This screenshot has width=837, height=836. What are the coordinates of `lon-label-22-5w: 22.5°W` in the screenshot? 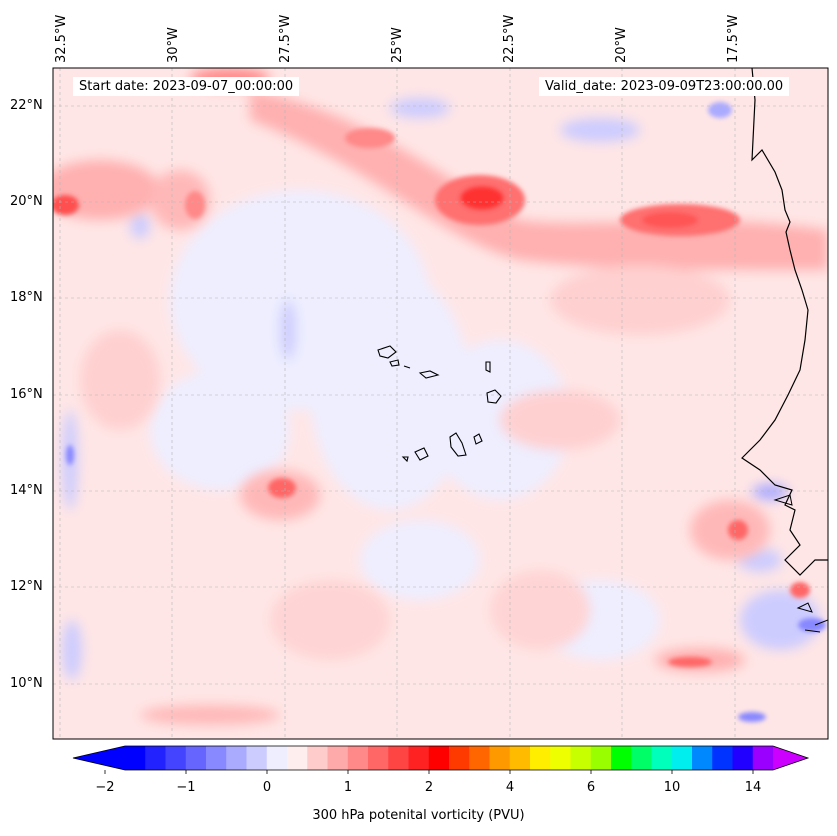 It's located at (509, 38).